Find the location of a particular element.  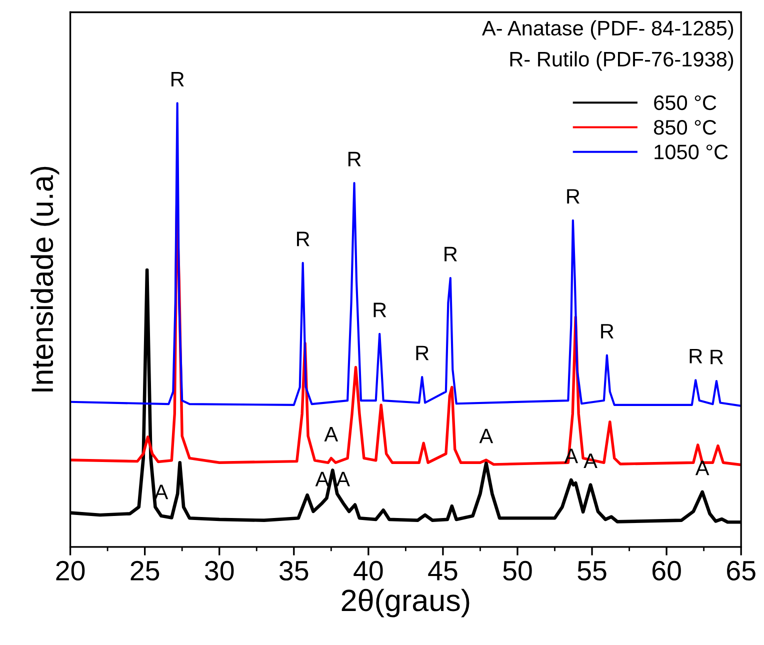

text: A- Anatase (PDF- 84-1285) is located at coordinates (608, 30).